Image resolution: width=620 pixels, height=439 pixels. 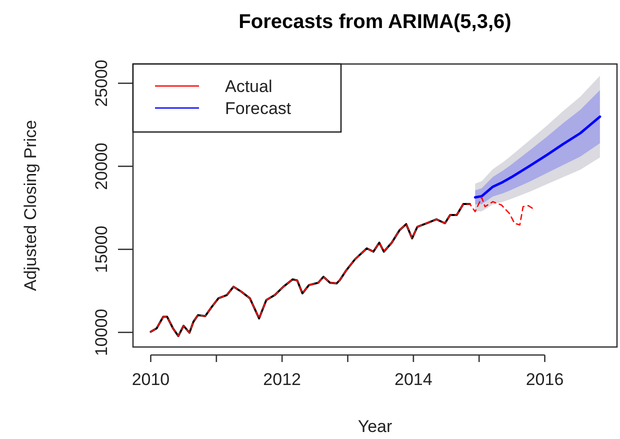 I want to click on y-tick-label: 15000, so click(x=101, y=249).